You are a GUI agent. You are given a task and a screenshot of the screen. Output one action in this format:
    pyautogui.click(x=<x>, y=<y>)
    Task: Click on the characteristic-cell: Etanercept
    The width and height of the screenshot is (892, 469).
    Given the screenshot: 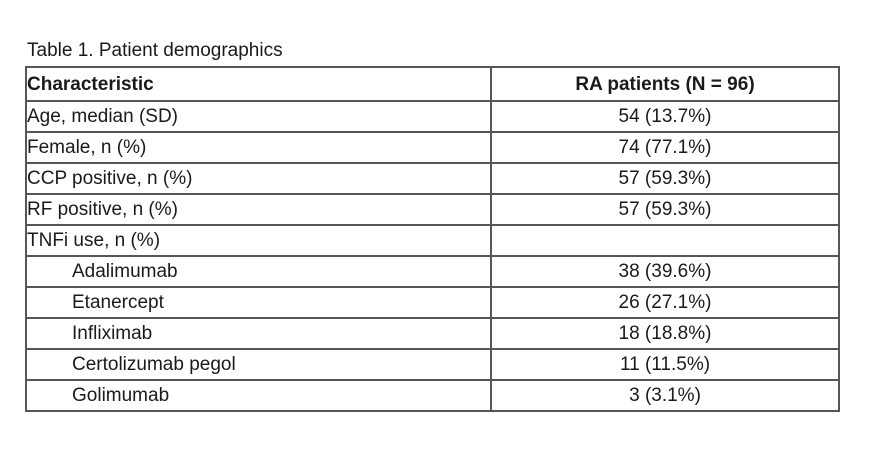 What is the action you would take?
    pyautogui.click(x=258, y=302)
    